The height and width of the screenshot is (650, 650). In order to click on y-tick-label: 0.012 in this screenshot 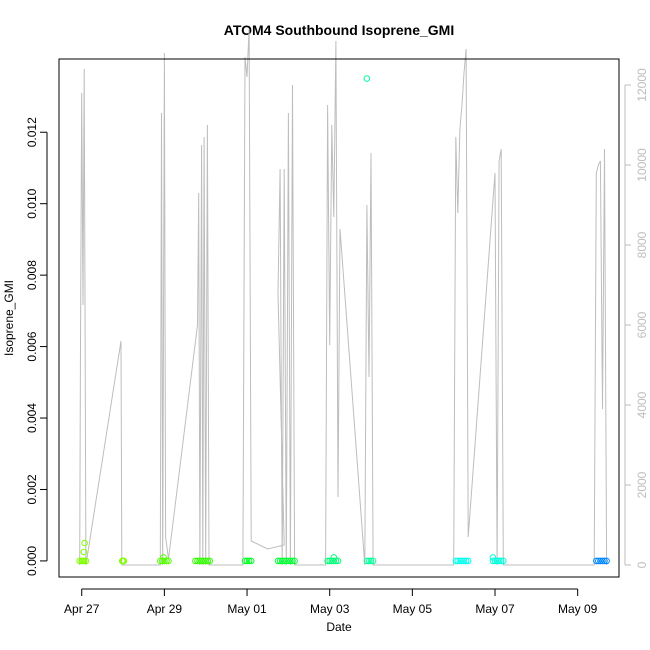, I will do `click(32, 132)`.